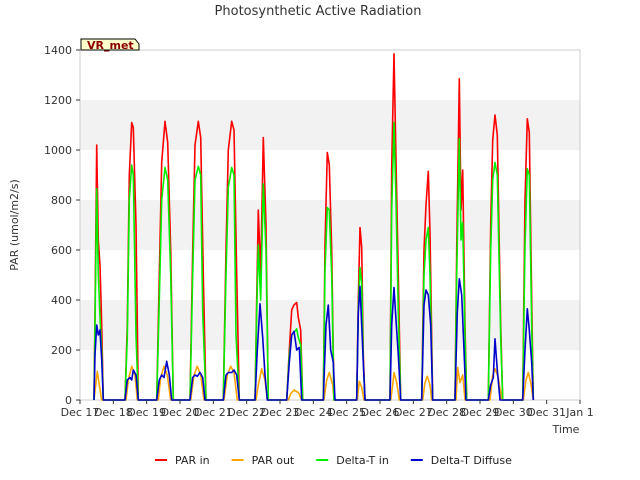 The height and width of the screenshot is (480, 640). What do you see at coordinates (280, 412) in the screenshot?
I see `x-tick-label: Dec 23` at bounding box center [280, 412].